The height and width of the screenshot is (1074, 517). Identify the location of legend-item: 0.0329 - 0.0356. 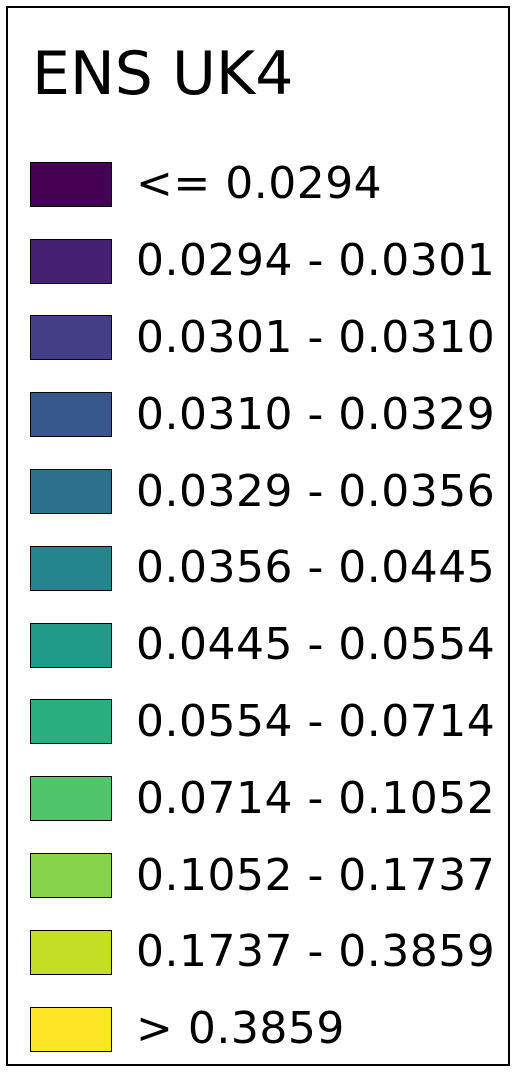
(262, 491).